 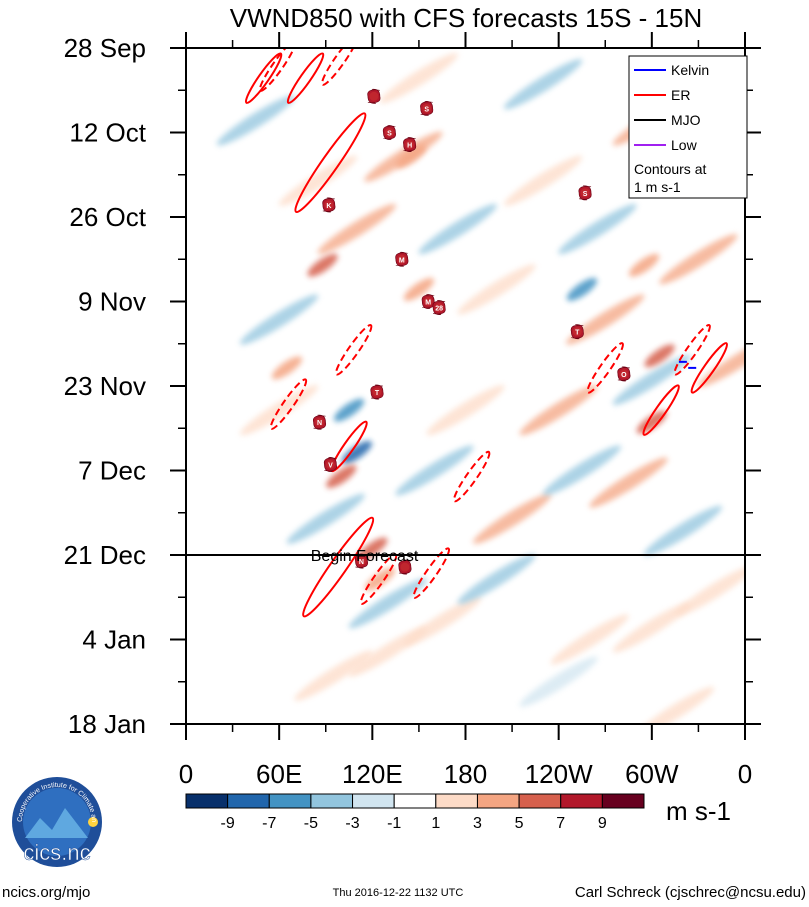 What do you see at coordinates (466, 18) in the screenshot?
I see `chart-title: VWND850 with CFS forecasts 15S - 15N` at bounding box center [466, 18].